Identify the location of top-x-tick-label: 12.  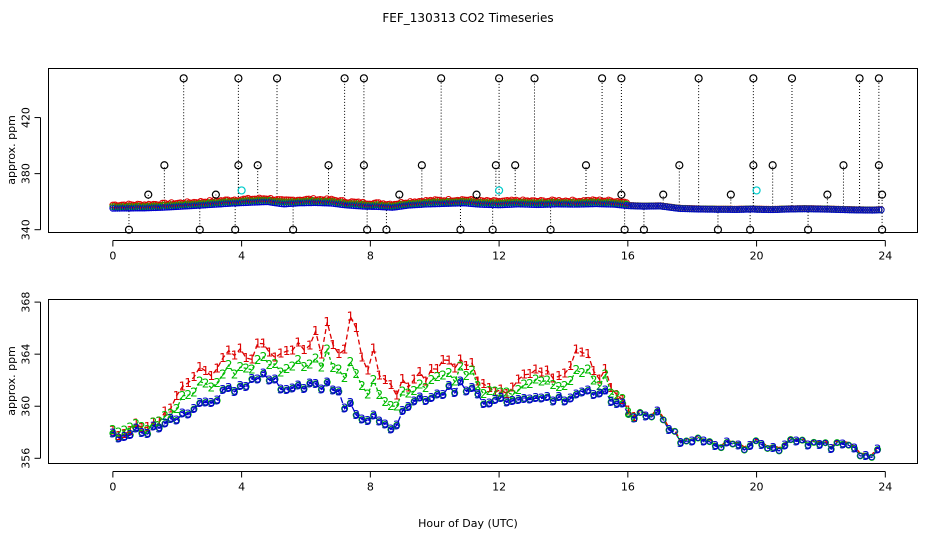
(499, 256).